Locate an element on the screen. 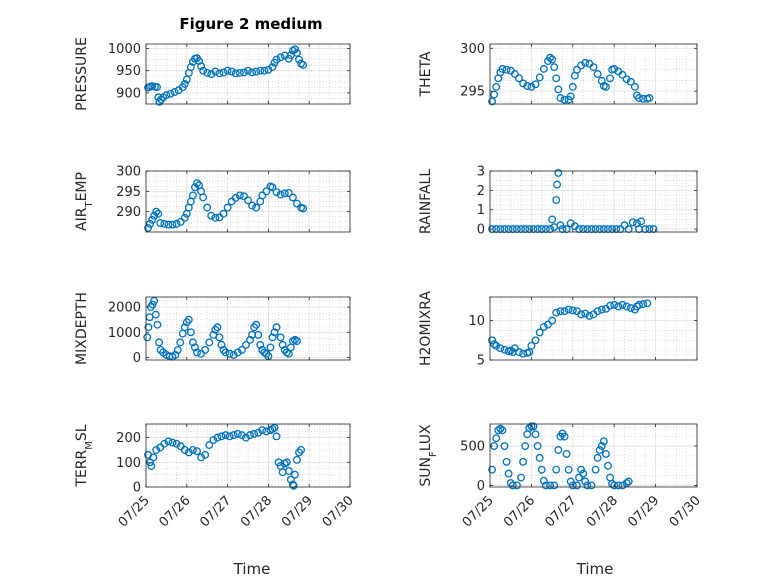 The height and width of the screenshot is (587, 778). y-tick-label: 295 is located at coordinates (472, 92).